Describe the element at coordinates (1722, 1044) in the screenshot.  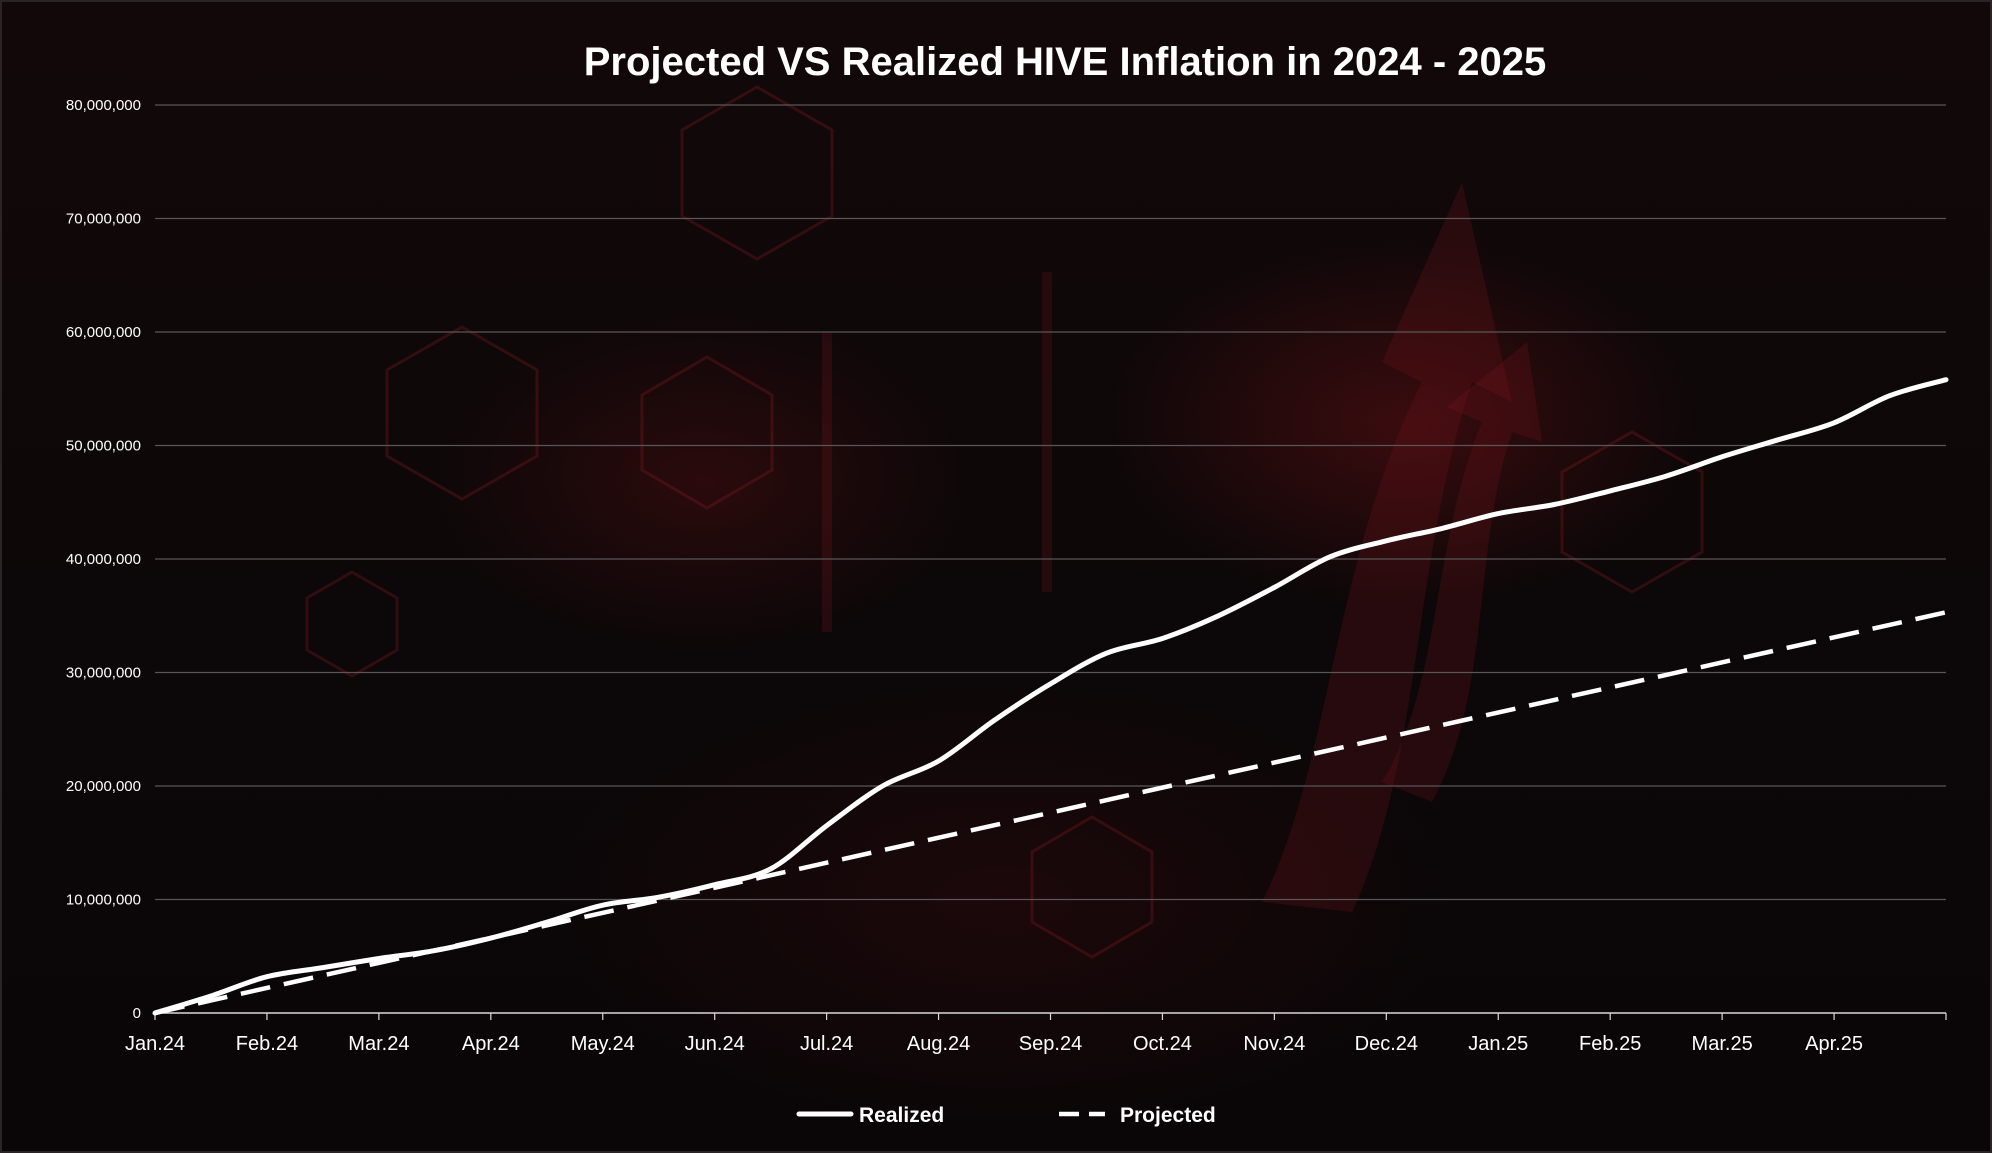
I see `x-tick-label: Mar.25` at that location.